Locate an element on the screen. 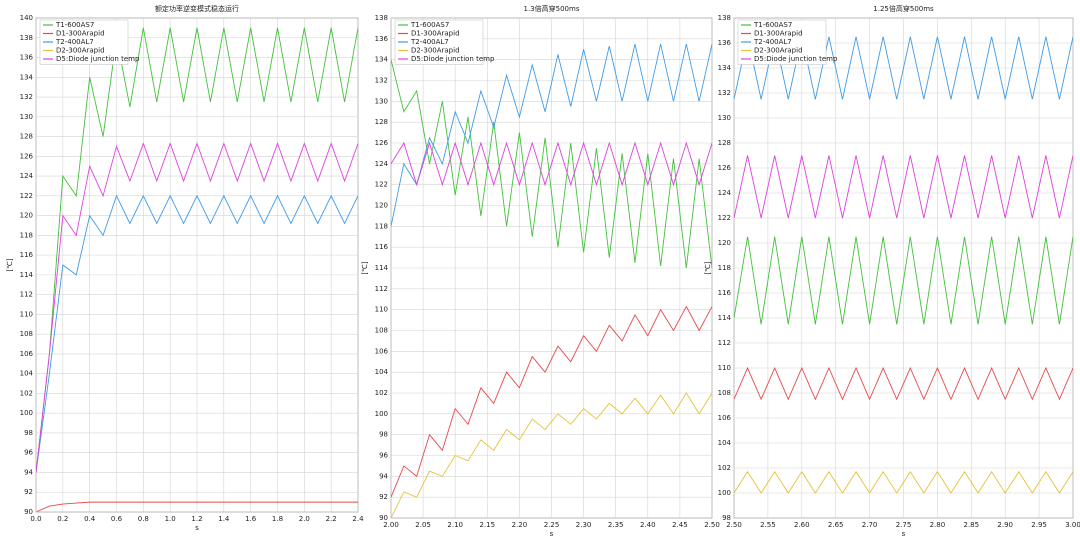 The image size is (1080, 537). x-tick-label: 2.40 is located at coordinates (648, 525).